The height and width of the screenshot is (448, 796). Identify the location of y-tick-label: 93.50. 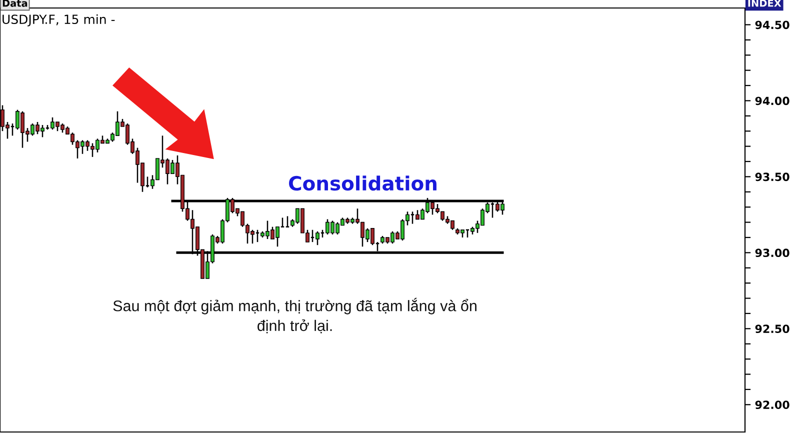
(772, 177).